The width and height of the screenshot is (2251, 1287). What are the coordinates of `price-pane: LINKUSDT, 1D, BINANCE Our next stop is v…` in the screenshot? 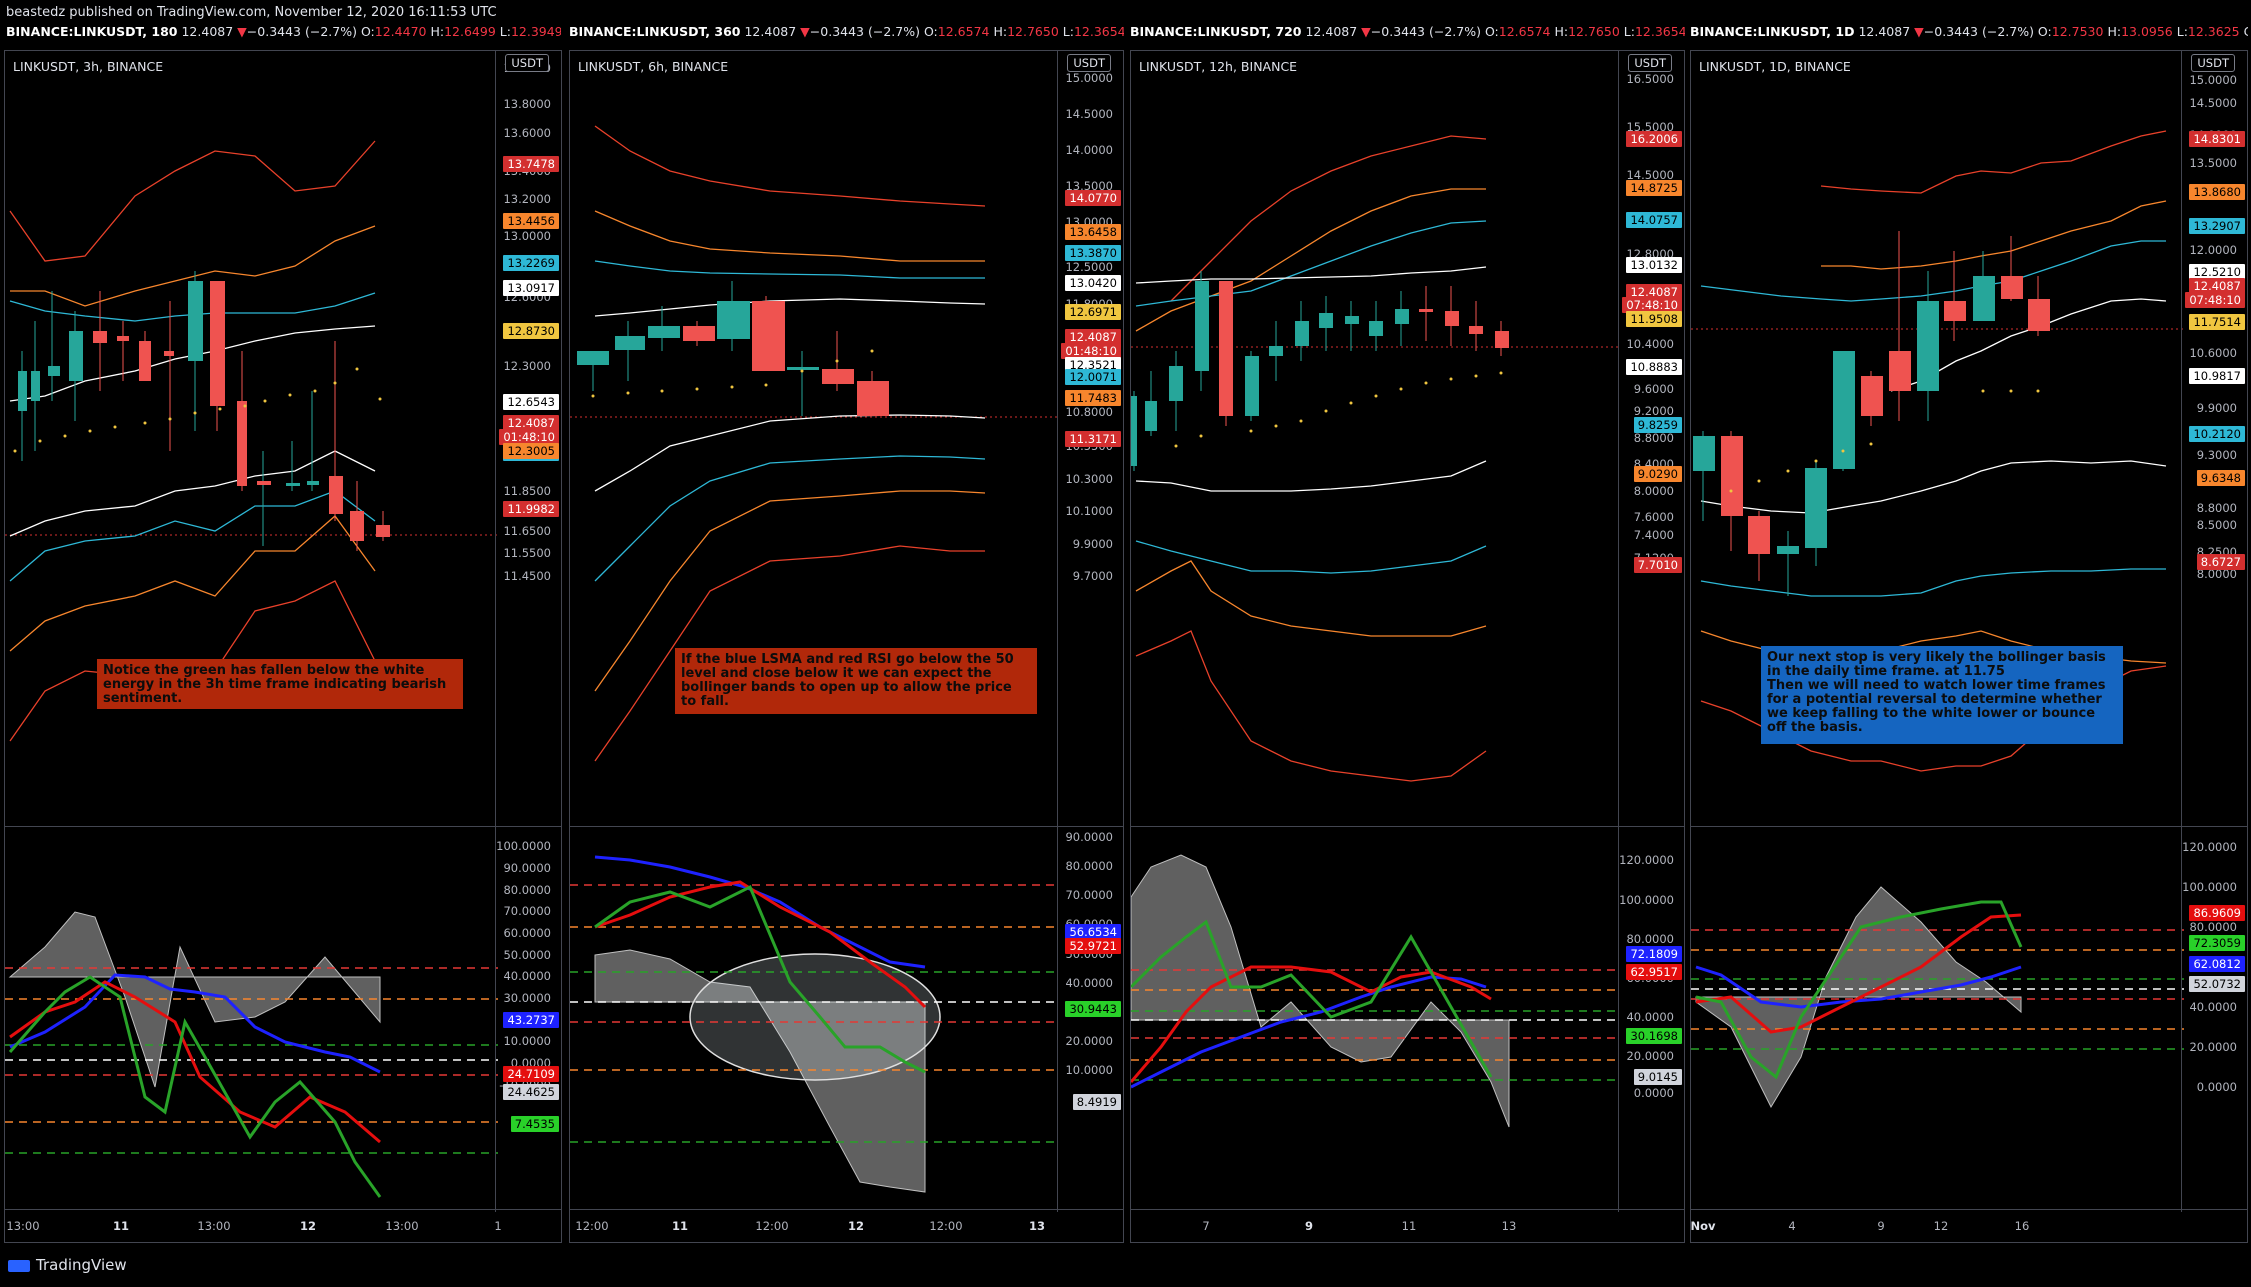 It's located at (1969, 438).